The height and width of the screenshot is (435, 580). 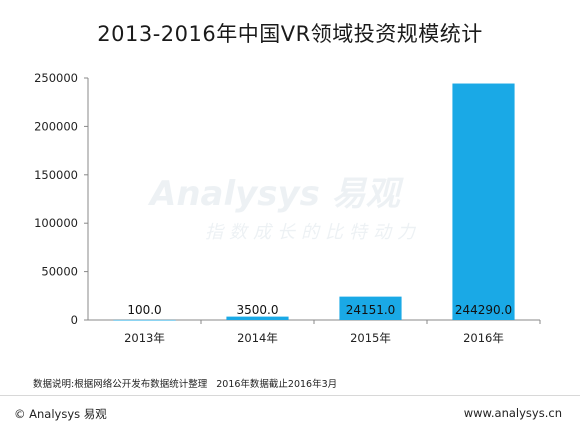 I want to click on note-date: 2016年数据截止2016年3月, so click(x=277, y=384).